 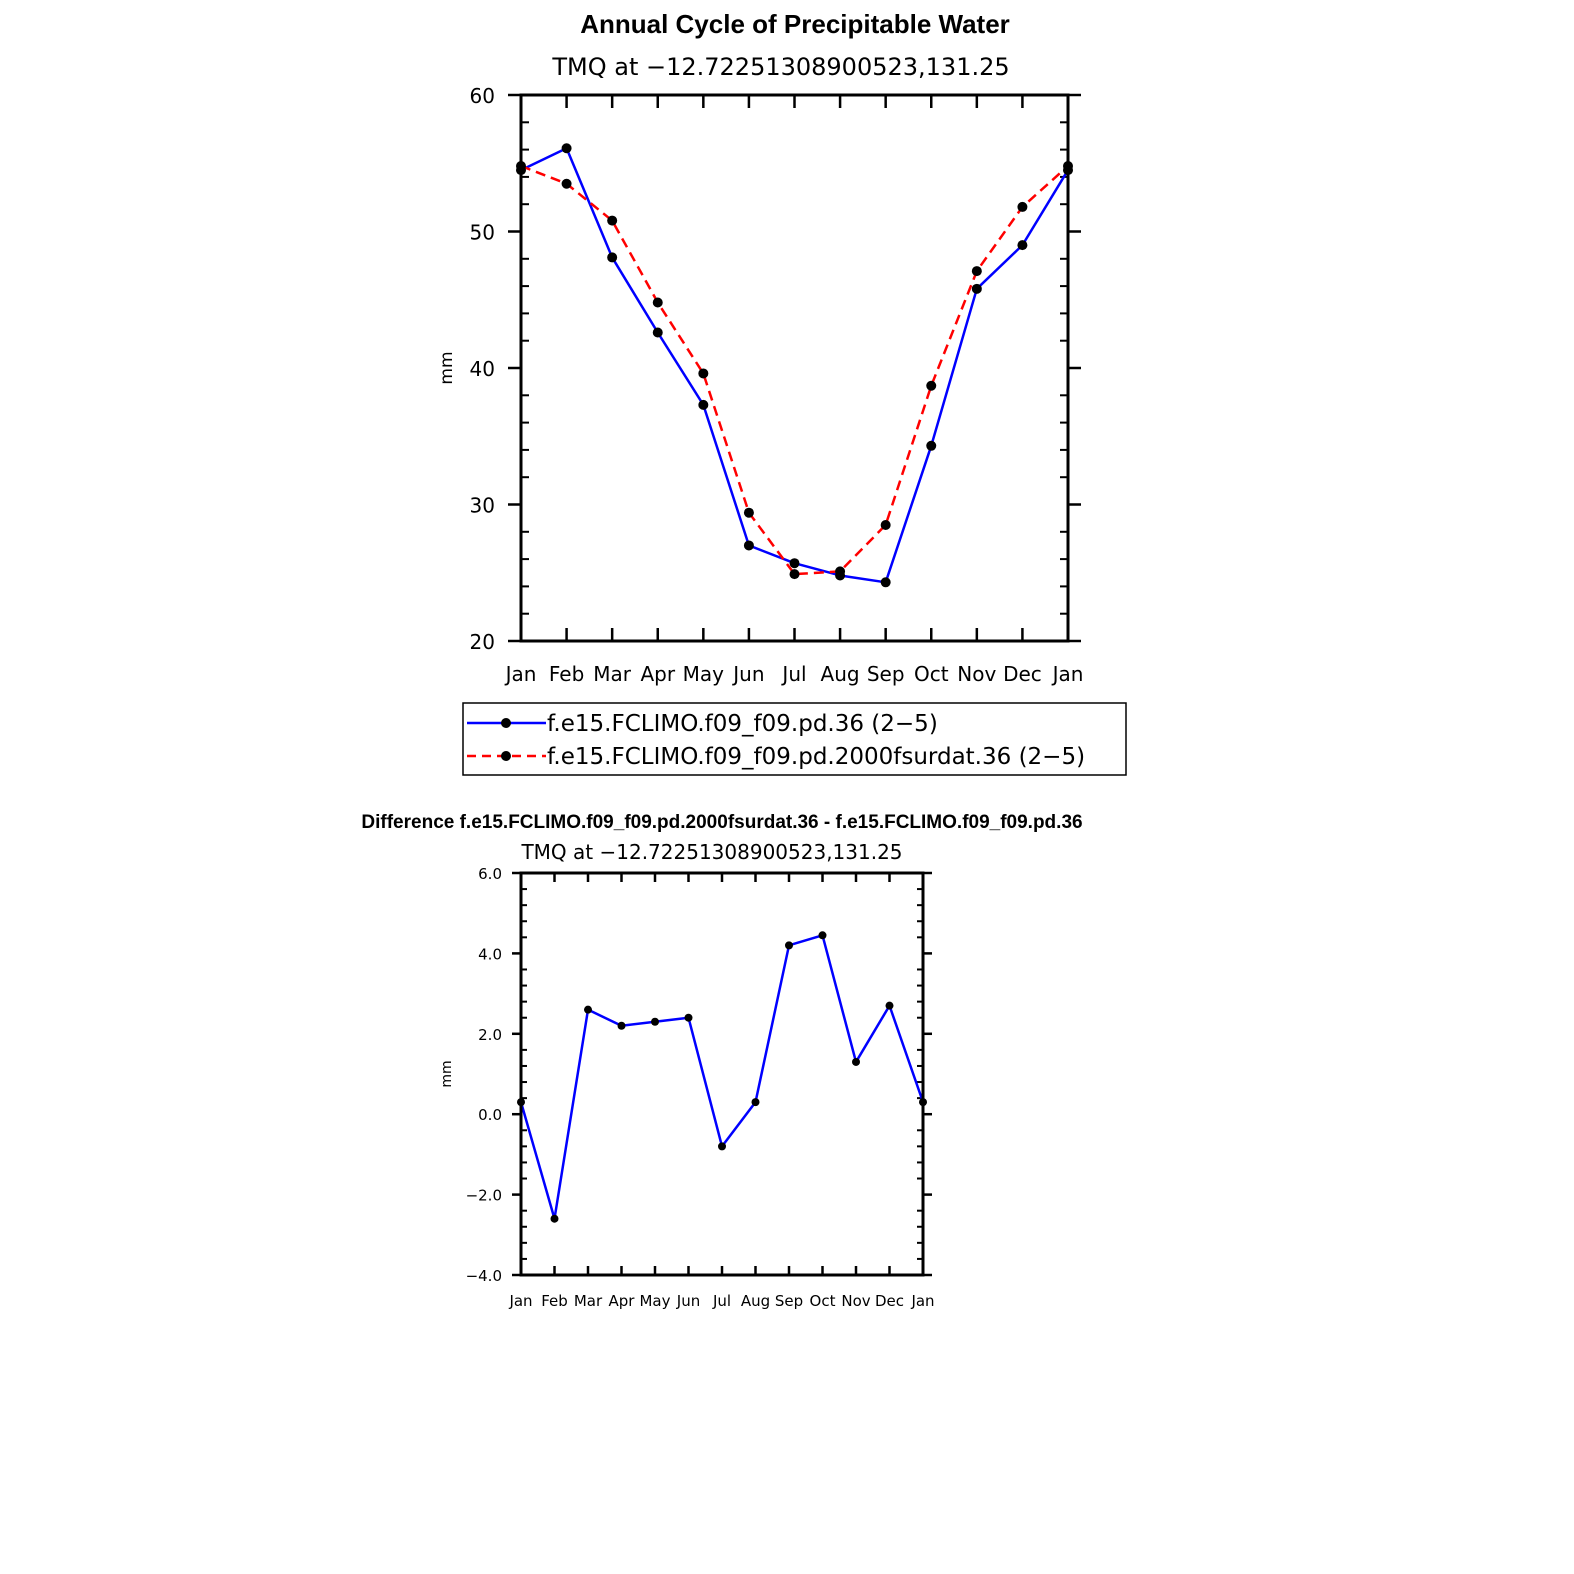 What do you see at coordinates (506, 723) in the screenshot?
I see `legend-marker-series1` at bounding box center [506, 723].